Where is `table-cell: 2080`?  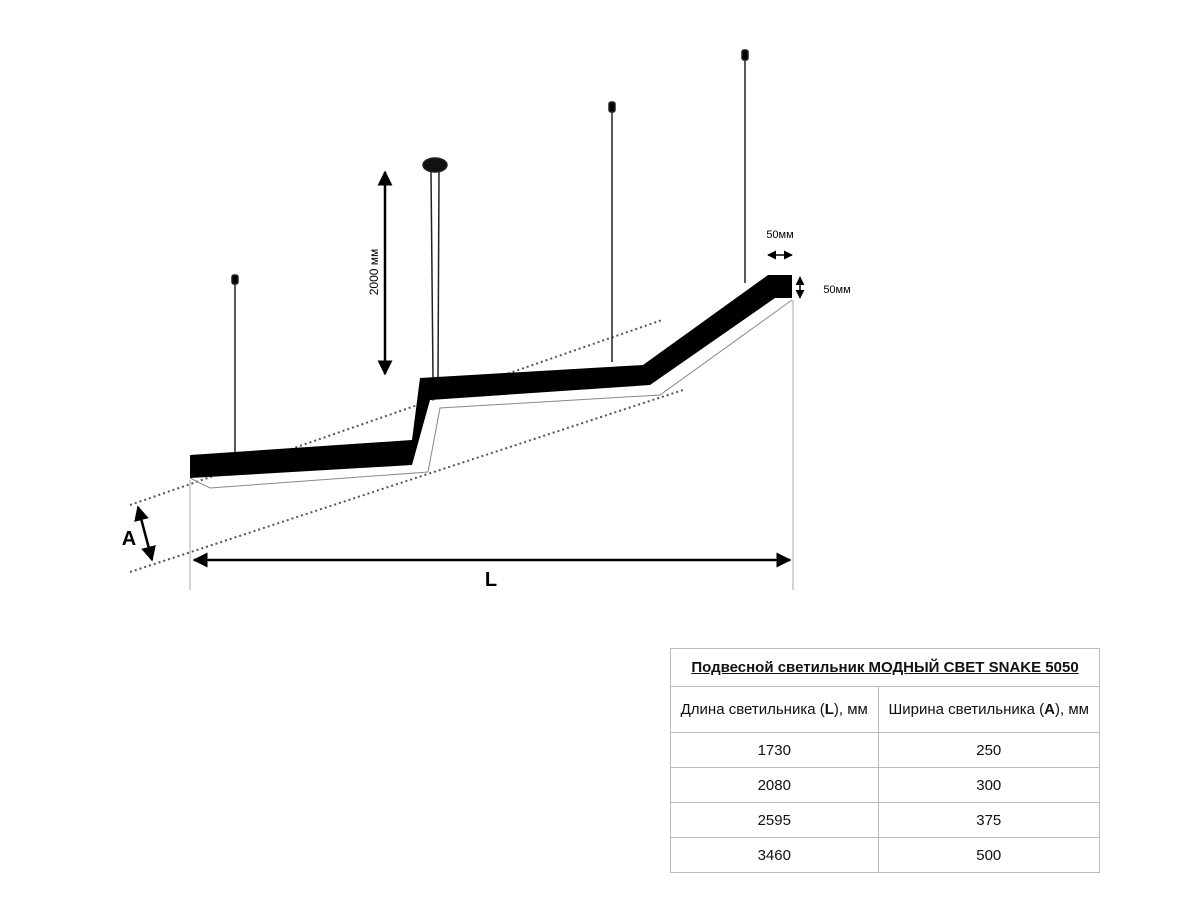 table-cell: 2080 is located at coordinates (774, 785).